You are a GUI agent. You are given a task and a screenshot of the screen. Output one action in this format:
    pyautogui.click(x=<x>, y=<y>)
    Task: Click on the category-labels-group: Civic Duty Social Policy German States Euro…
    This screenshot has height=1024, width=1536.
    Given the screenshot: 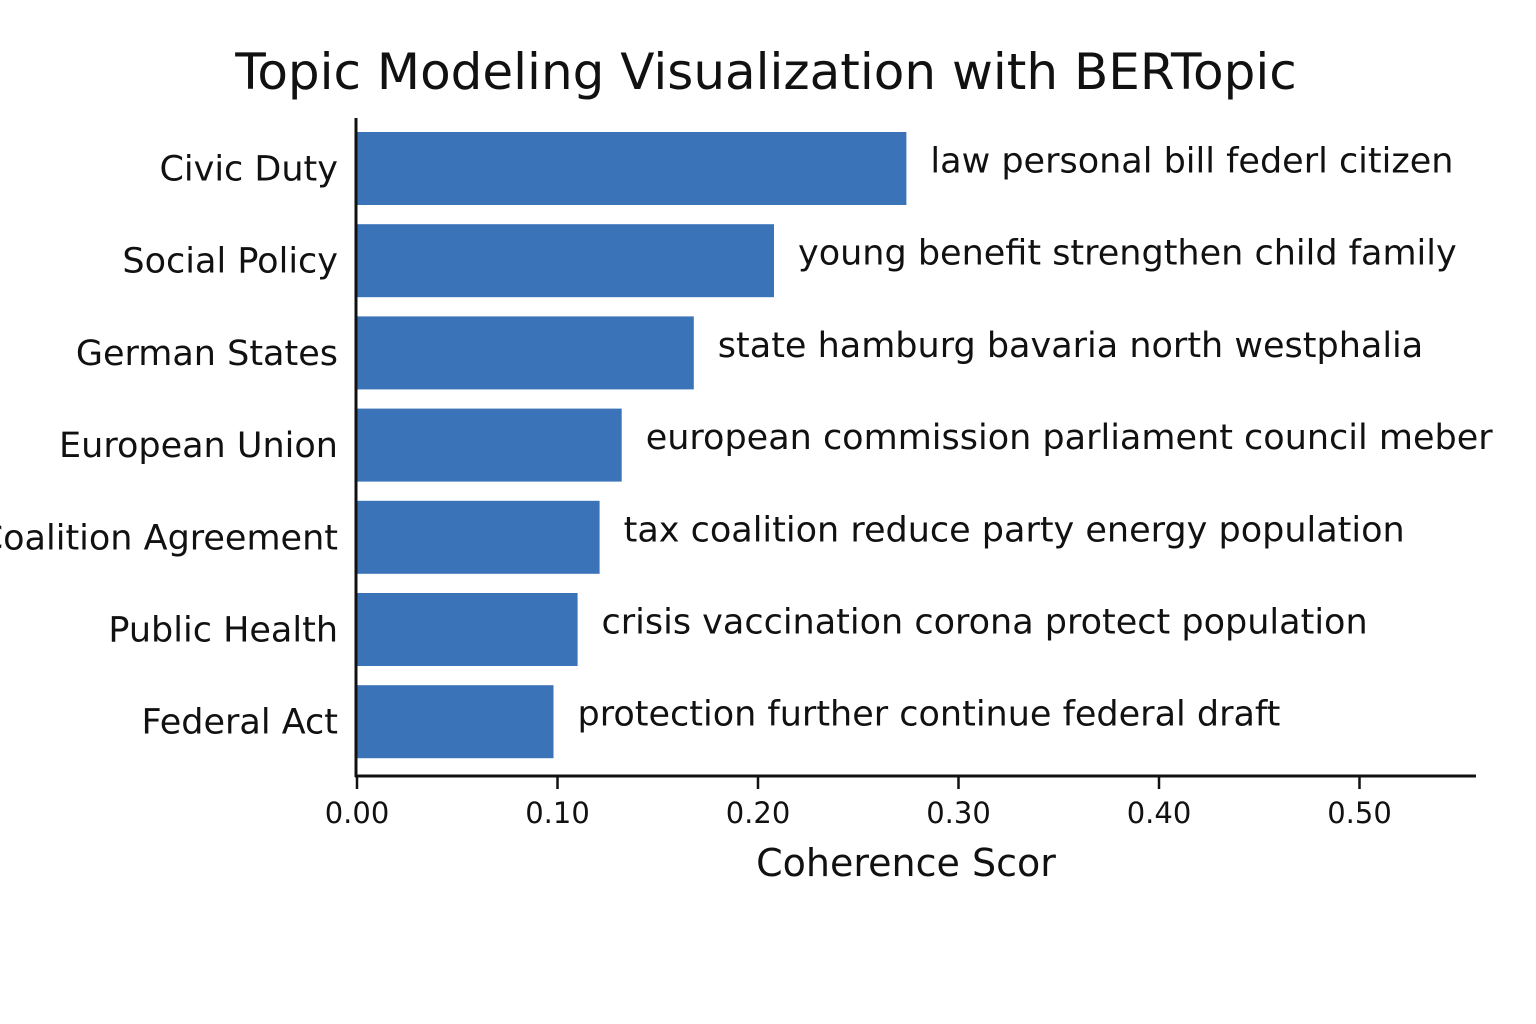 What is the action you would take?
    pyautogui.click(x=169, y=446)
    